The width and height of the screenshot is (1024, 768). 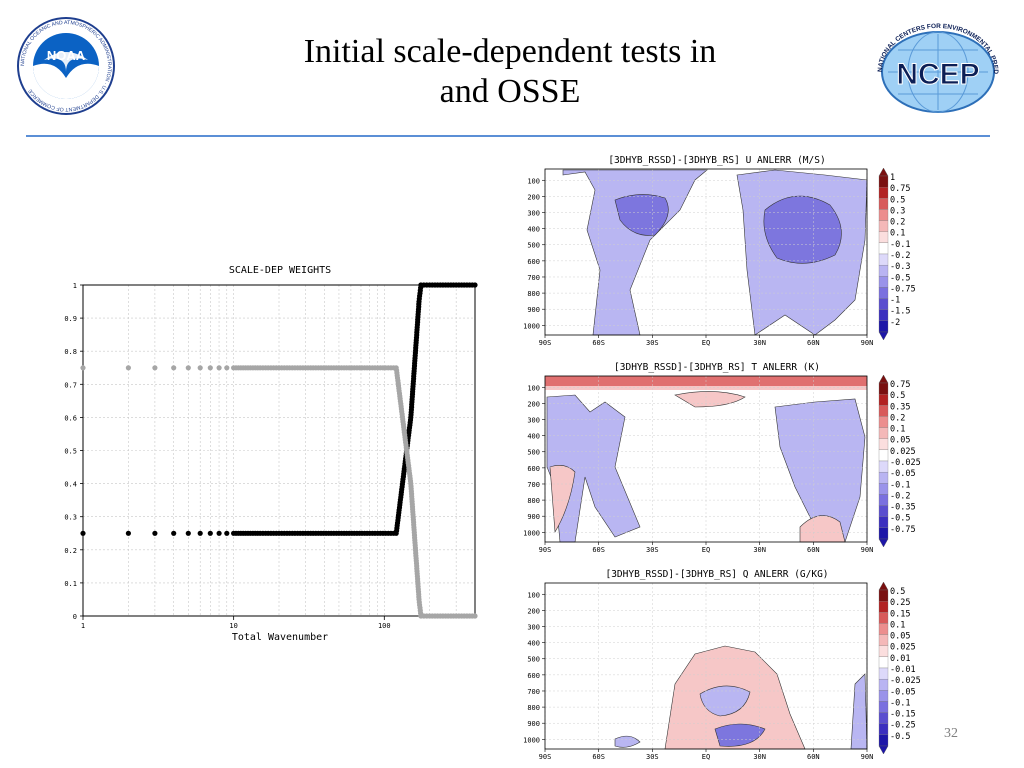 What do you see at coordinates (897, 430) in the screenshot?
I see `colorbar-label: 0.1` at bounding box center [897, 430].